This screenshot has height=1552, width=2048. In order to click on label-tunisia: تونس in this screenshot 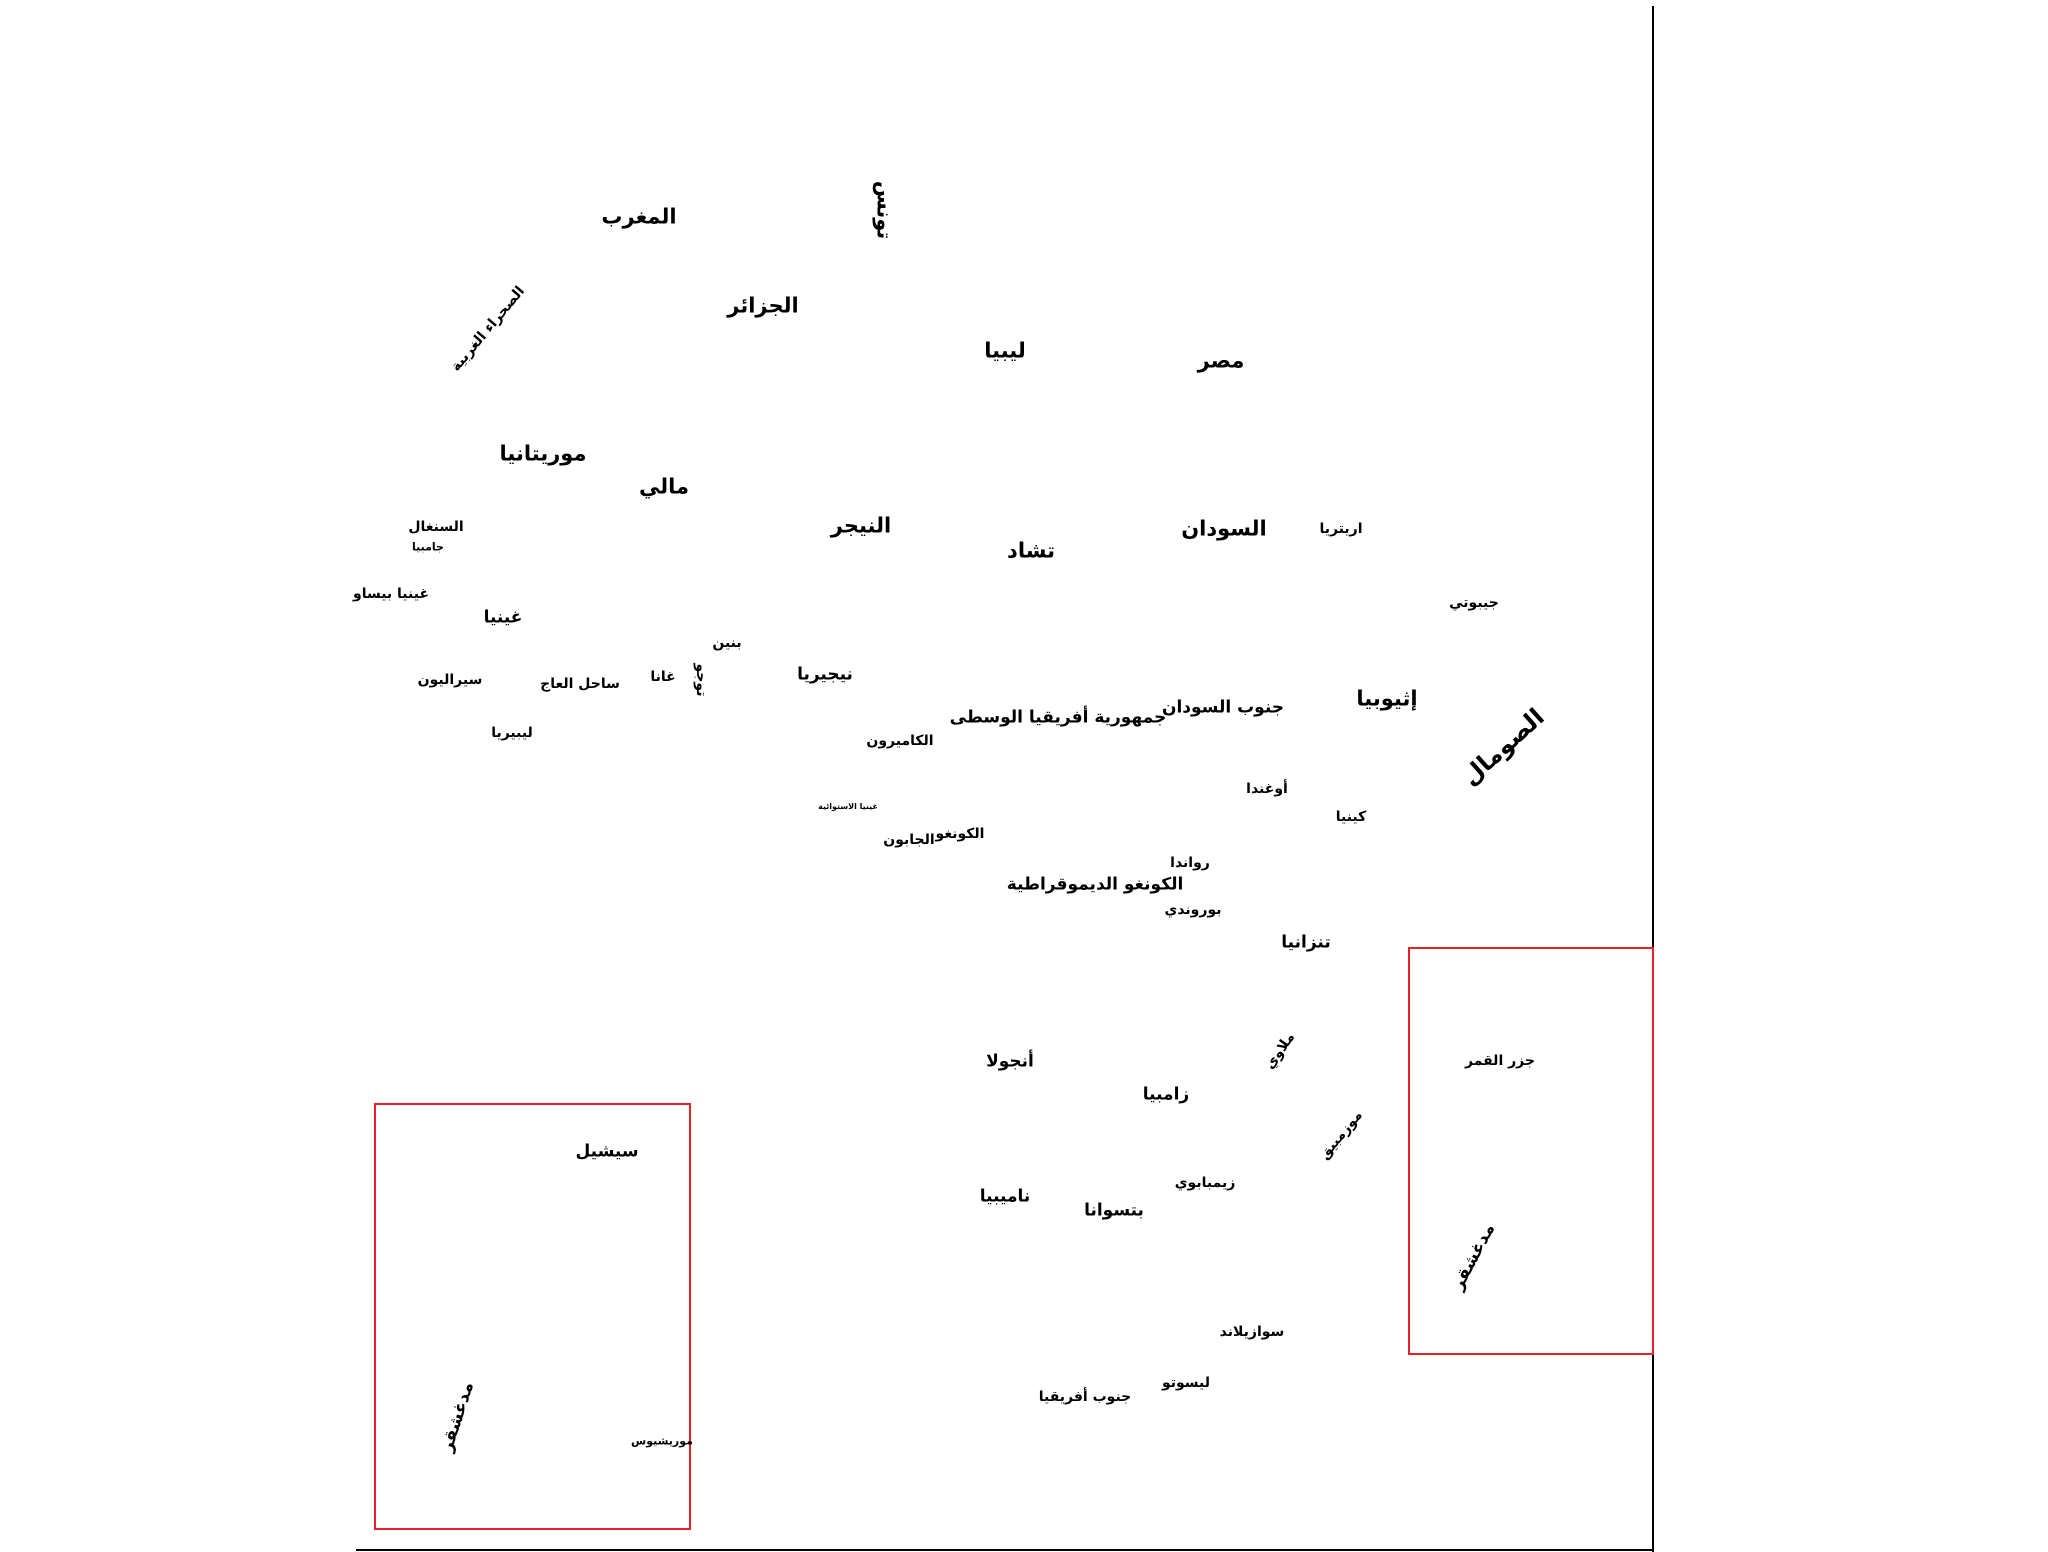, I will do `click(884, 210)`.